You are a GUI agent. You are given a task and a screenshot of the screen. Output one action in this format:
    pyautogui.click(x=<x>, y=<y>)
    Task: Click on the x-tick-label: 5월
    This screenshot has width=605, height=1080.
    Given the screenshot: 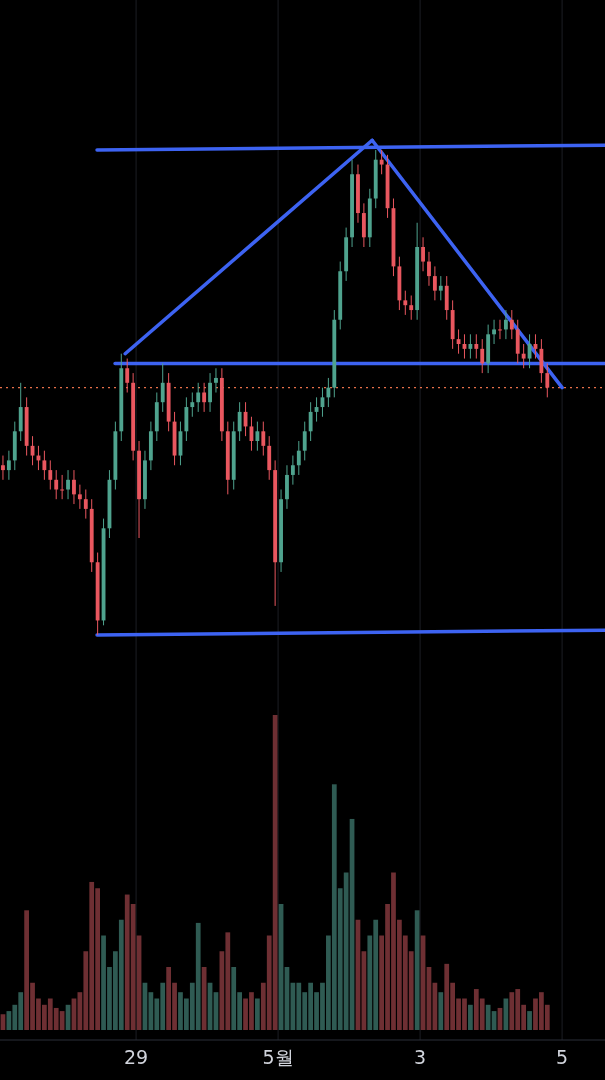 What is the action you would take?
    pyautogui.click(x=278, y=1057)
    